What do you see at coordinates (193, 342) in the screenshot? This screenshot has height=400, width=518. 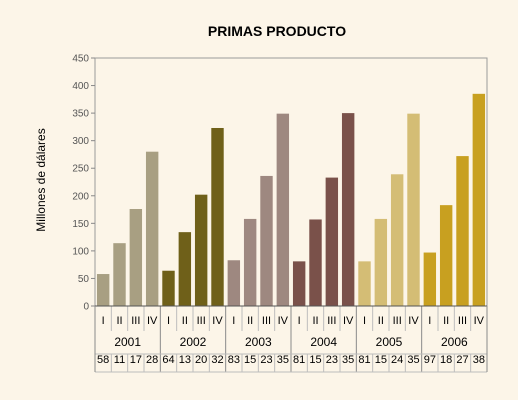 I see `year-label: 2002` at bounding box center [193, 342].